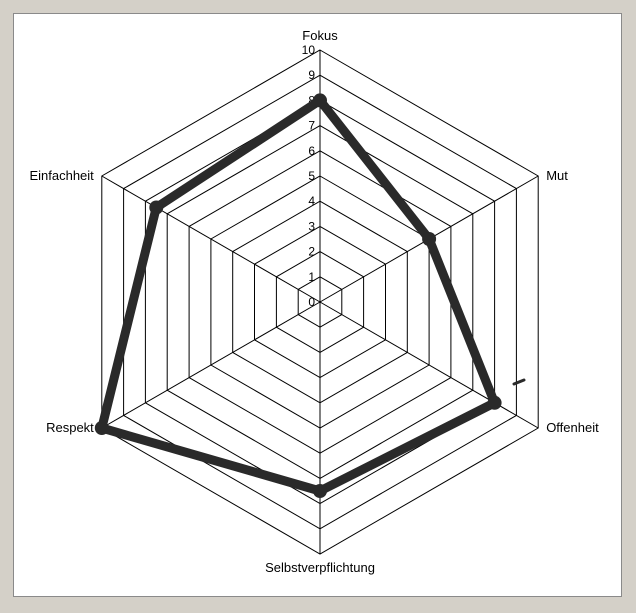 The width and height of the screenshot is (636, 613). I want to click on tick-label: 0, so click(311, 302).